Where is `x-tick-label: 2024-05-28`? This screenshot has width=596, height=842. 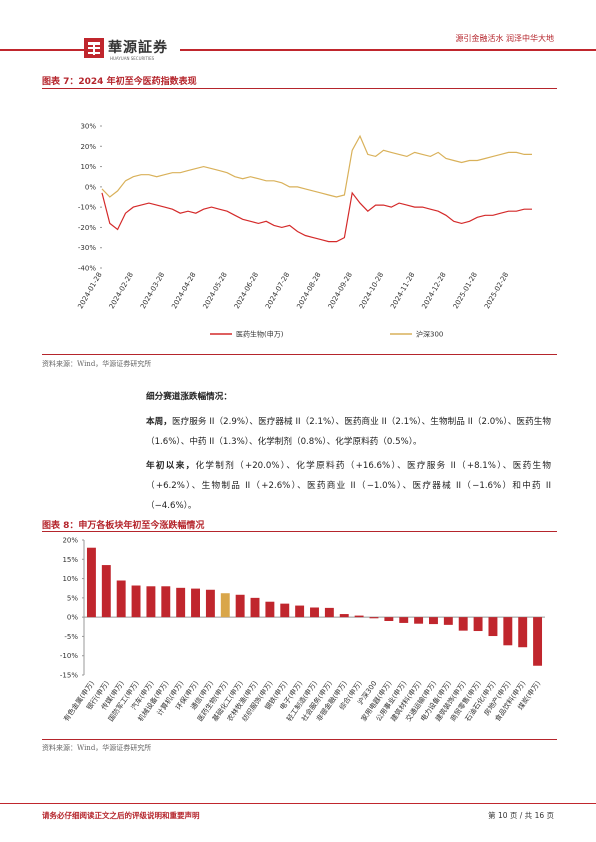 x-tick-label: 2024-05-28 is located at coordinates (215, 290).